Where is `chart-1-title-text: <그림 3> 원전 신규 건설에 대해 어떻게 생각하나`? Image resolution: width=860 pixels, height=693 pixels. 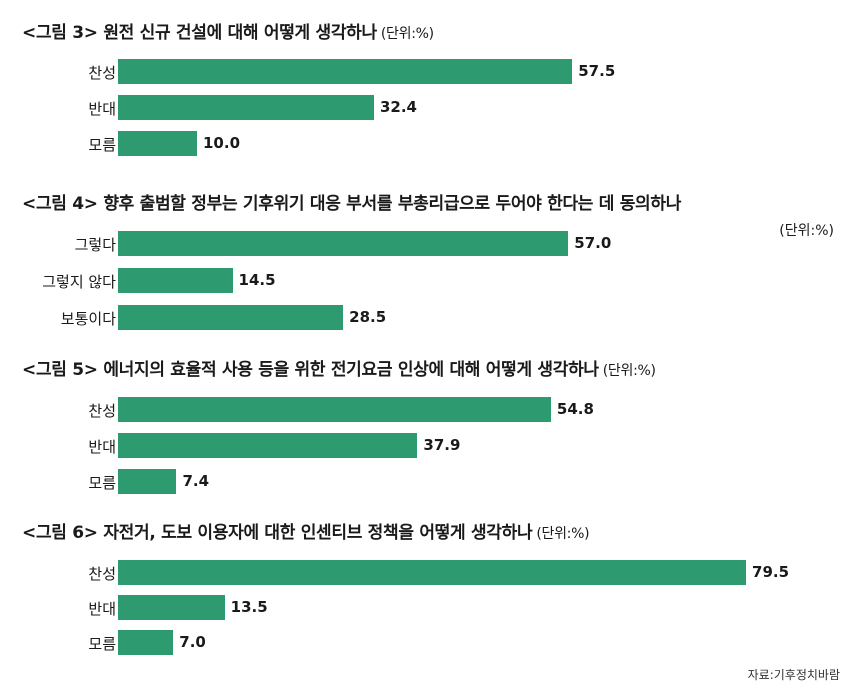
chart-1-title-text: <그림 3> 원전 신규 건설에 대해 어떻게 생각하나 is located at coordinates (199, 33).